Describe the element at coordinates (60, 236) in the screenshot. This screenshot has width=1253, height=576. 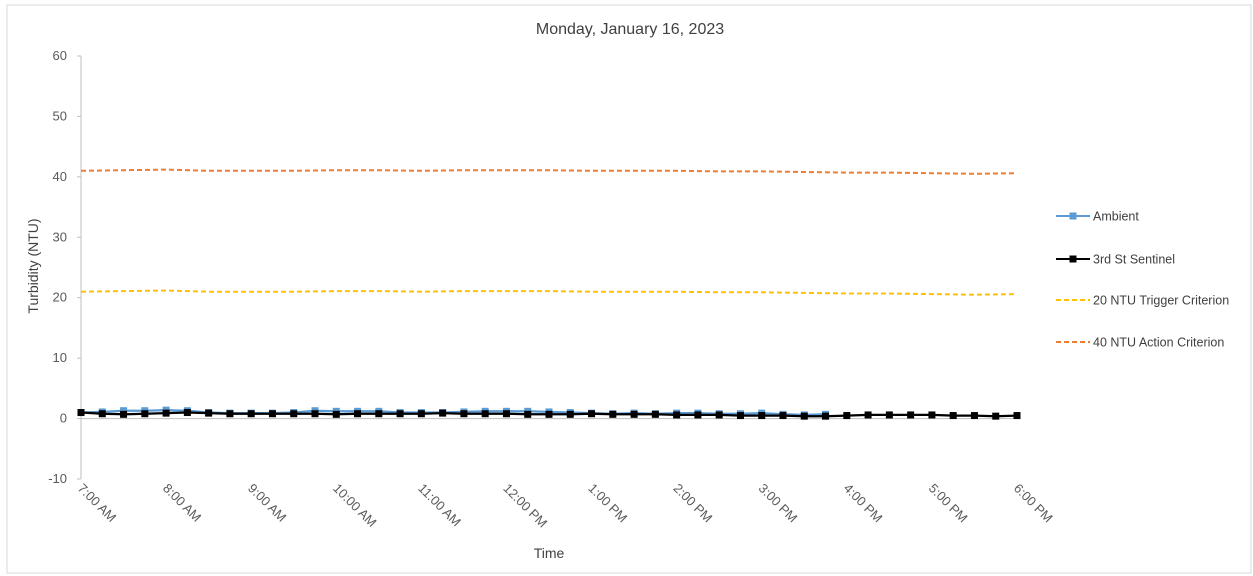
I see `y-tick-label: 30` at that location.